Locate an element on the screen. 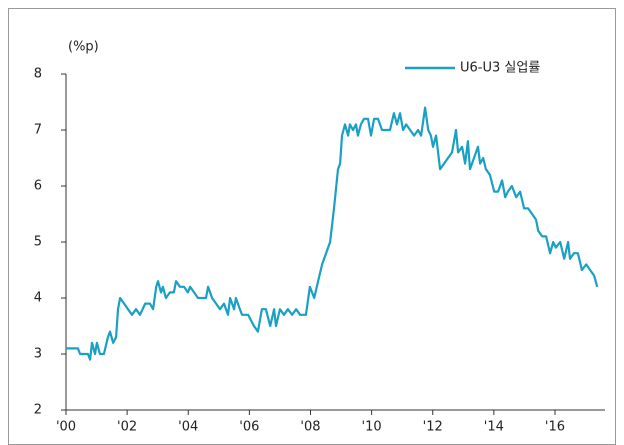 Image resolution: width=624 pixels, height=445 pixels. y-tick-label: 4 is located at coordinates (38, 298).